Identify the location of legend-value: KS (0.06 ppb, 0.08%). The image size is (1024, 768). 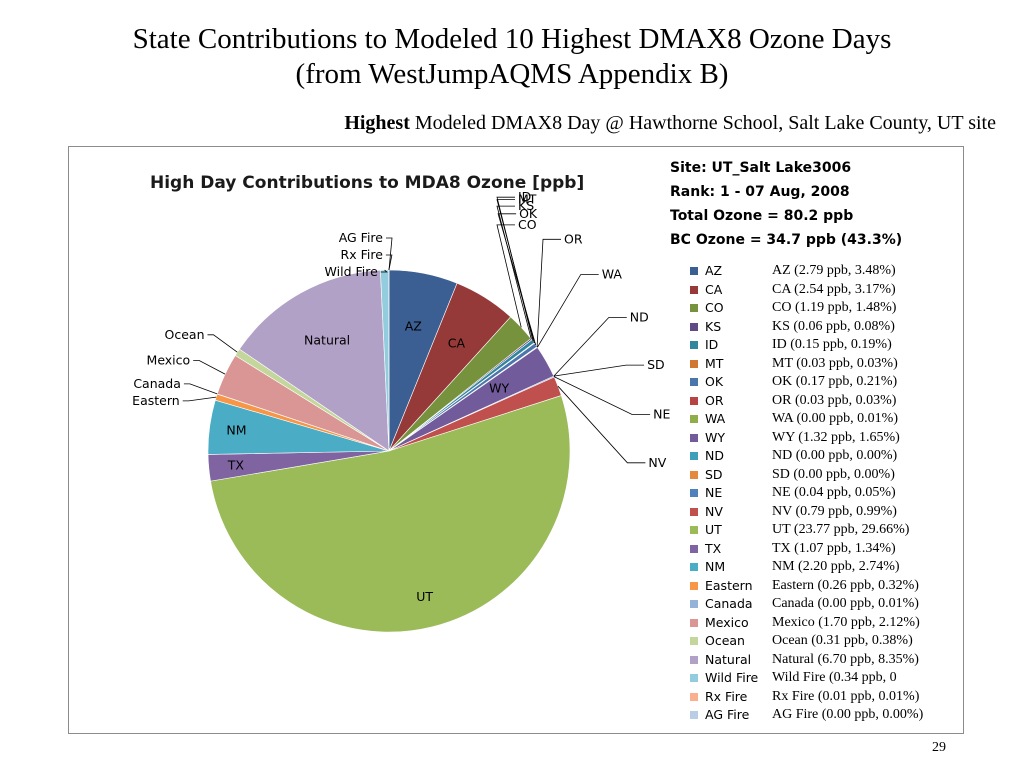
(833, 326).